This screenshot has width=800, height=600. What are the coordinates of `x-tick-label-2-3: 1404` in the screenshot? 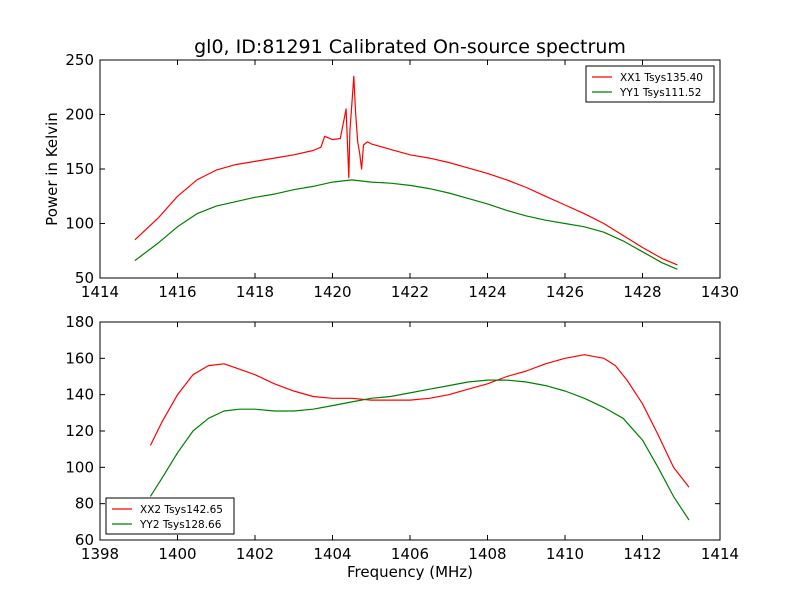 It's located at (332, 554).